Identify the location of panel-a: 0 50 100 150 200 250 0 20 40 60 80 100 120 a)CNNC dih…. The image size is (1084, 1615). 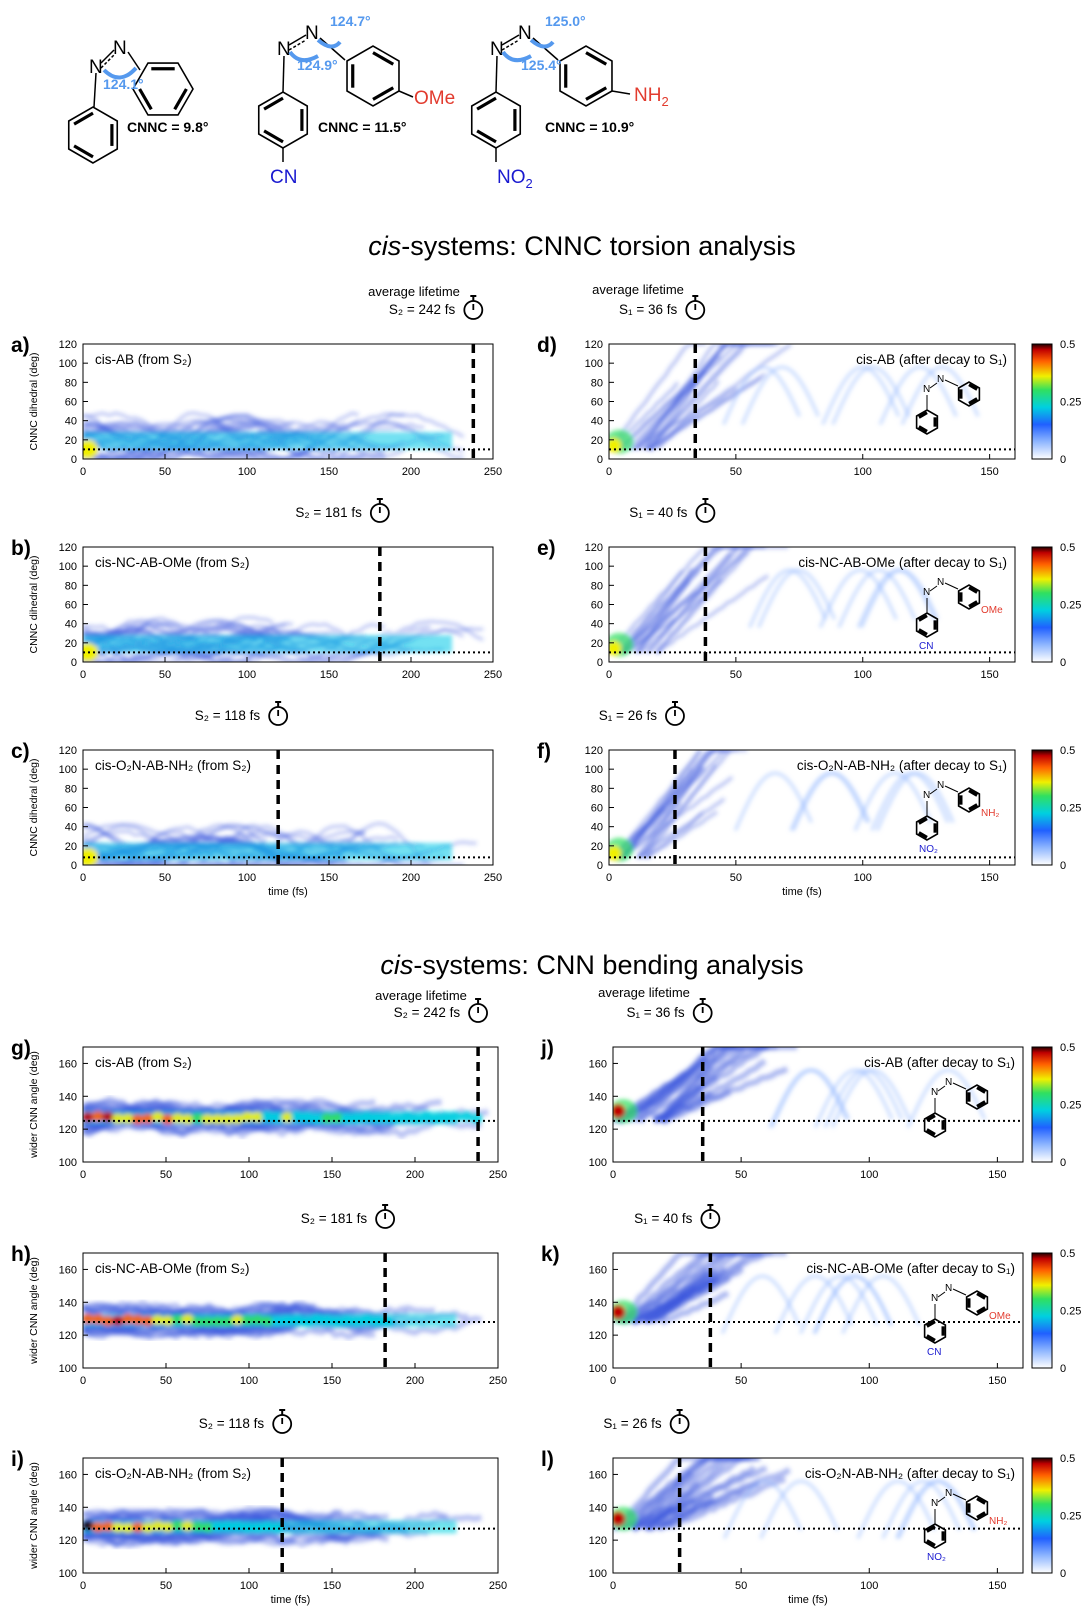
(256, 386).